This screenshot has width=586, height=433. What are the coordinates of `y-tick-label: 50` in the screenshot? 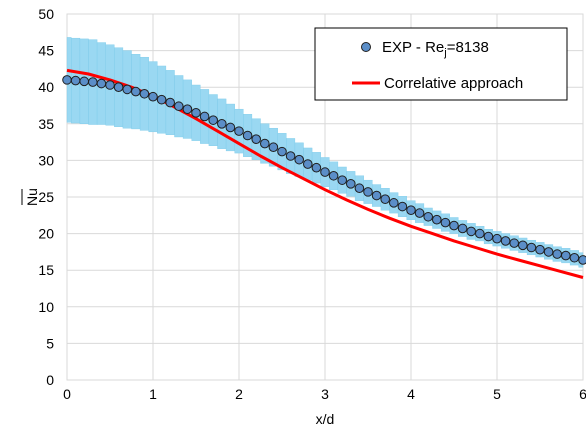 It's located at (46, 14).